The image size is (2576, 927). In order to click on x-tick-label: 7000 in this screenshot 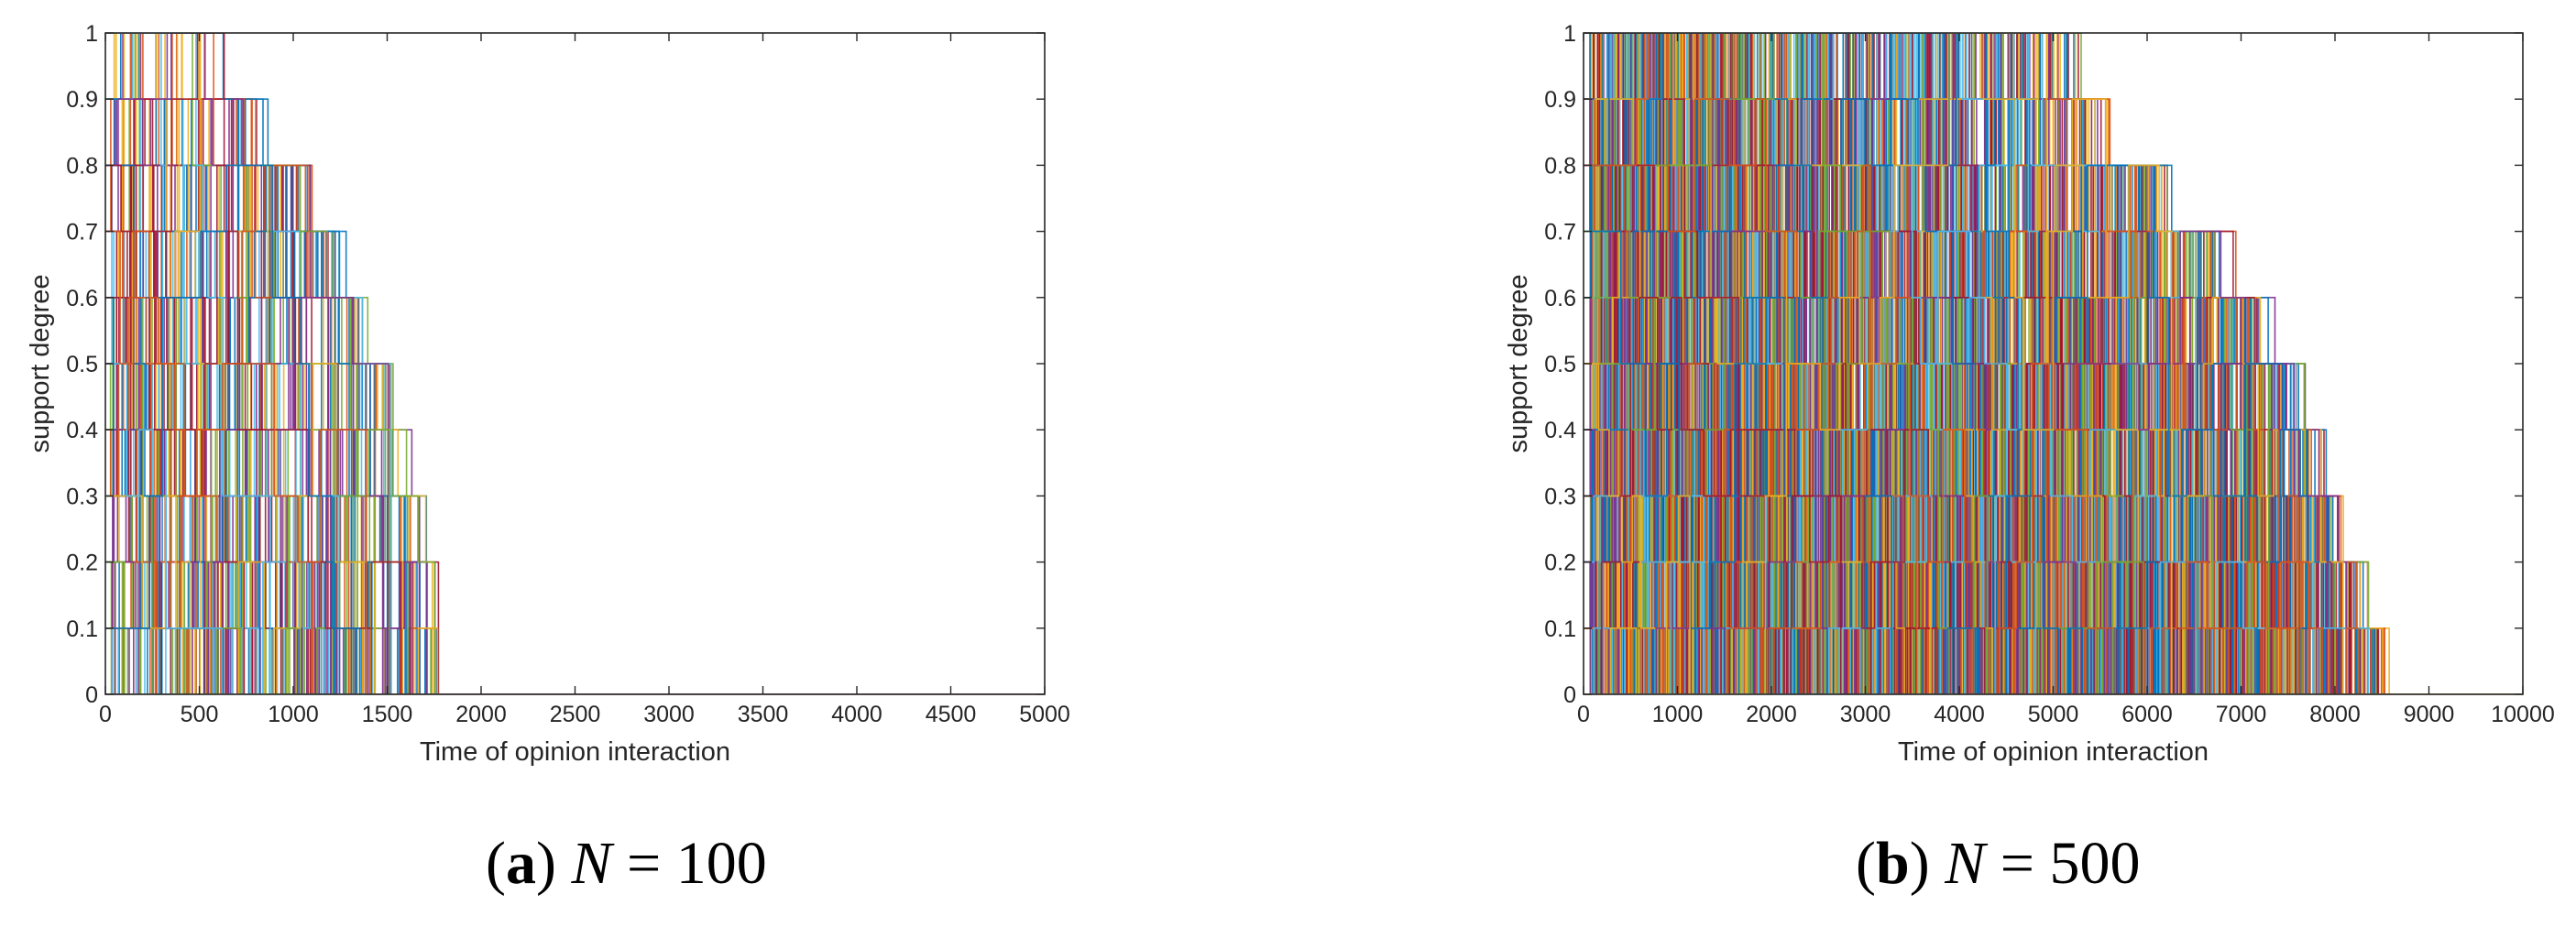, I will do `click(2241, 715)`.